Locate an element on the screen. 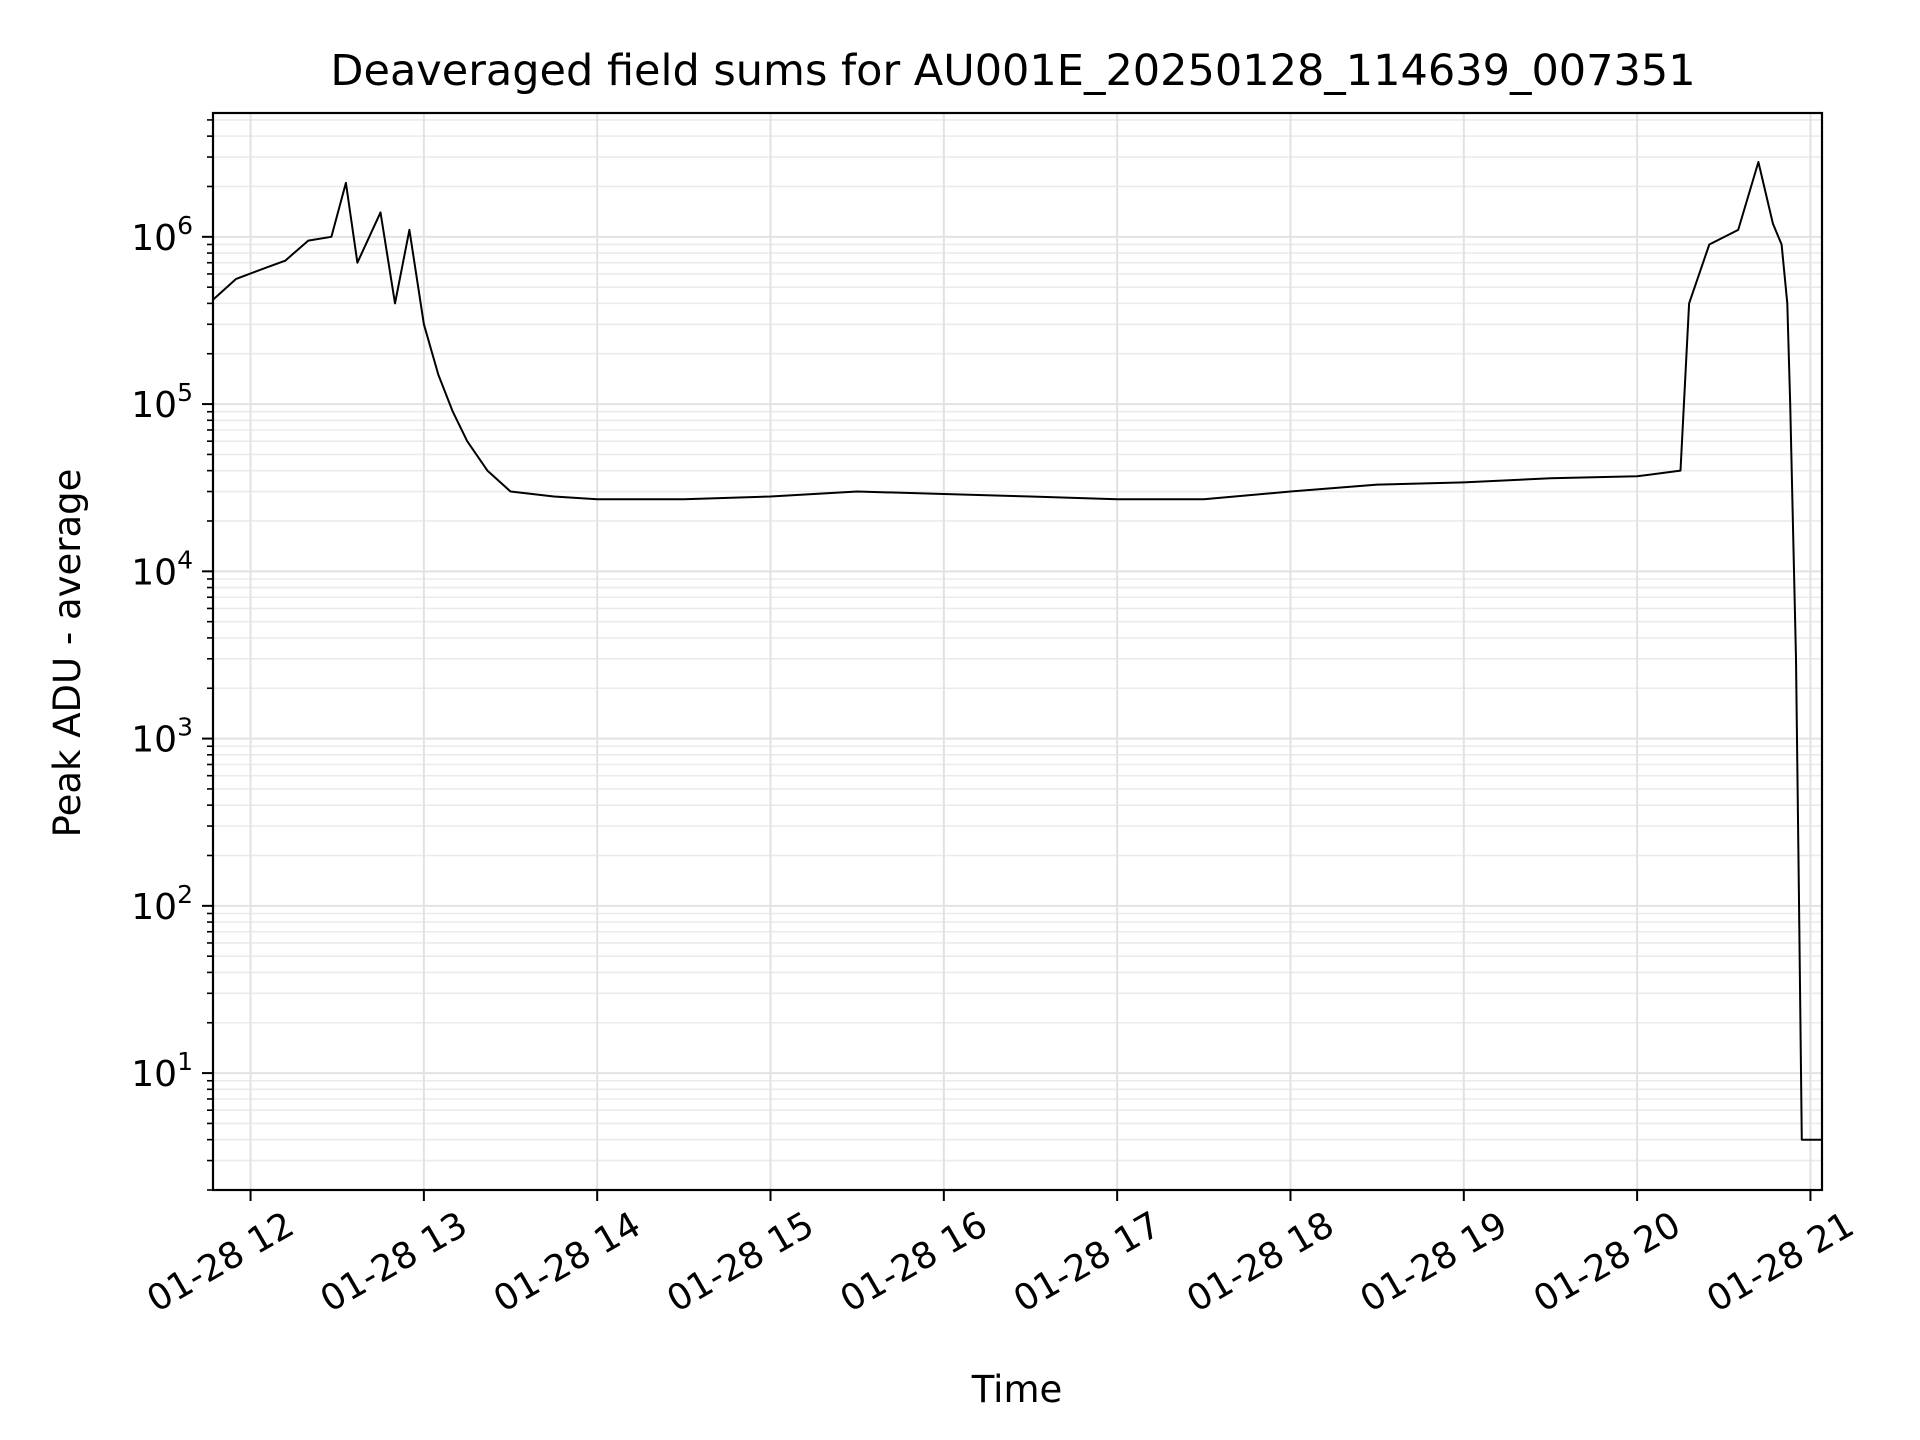 The height and width of the screenshot is (1440, 1920). y-tick-label: 10⁶ is located at coordinates (162, 235).